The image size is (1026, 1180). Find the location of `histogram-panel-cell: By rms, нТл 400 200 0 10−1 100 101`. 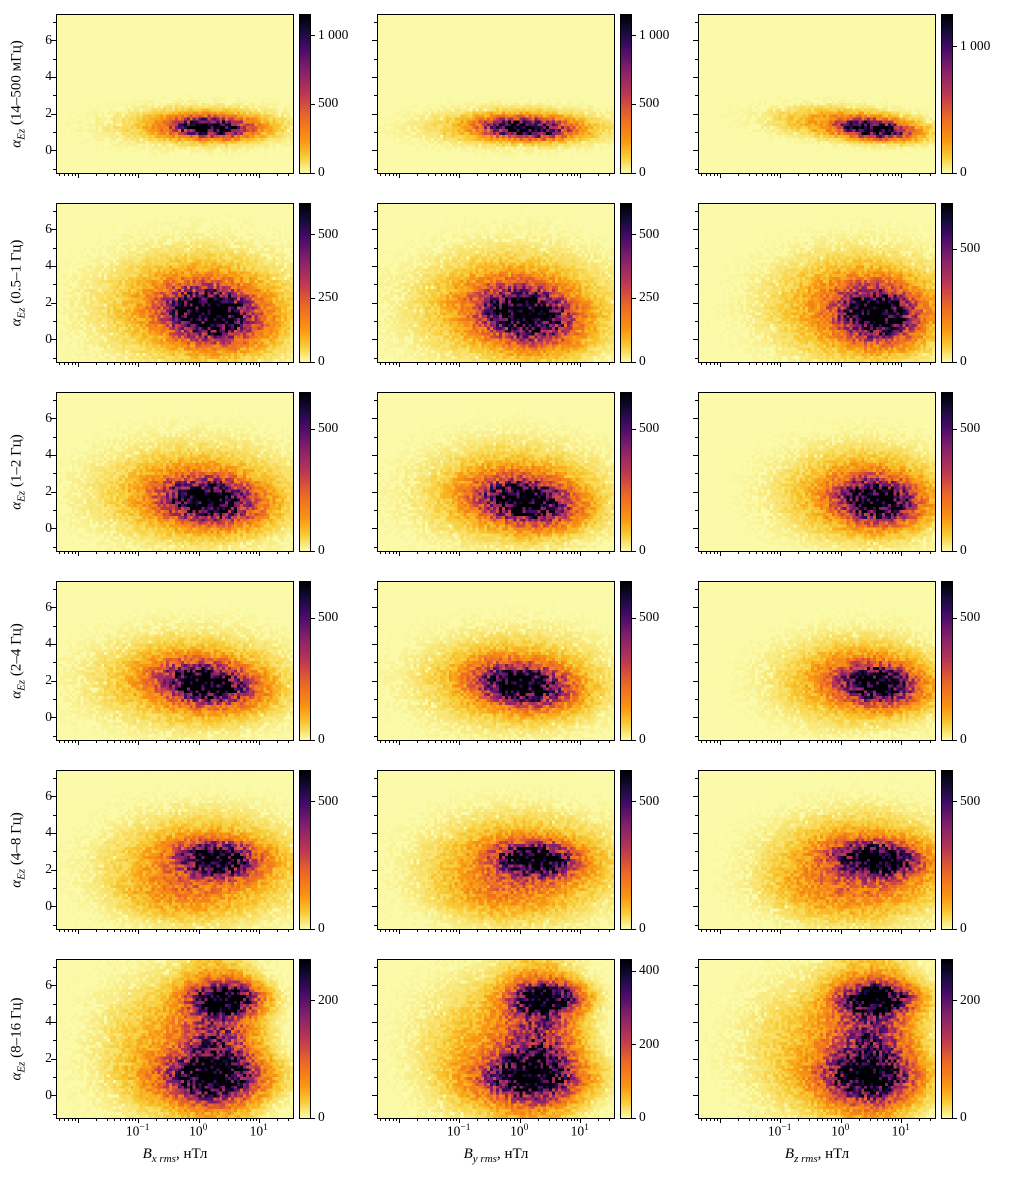

histogram-panel-cell: By rms, нТл 400 200 0 10−1 100 101 is located at coordinates (520, 1062).